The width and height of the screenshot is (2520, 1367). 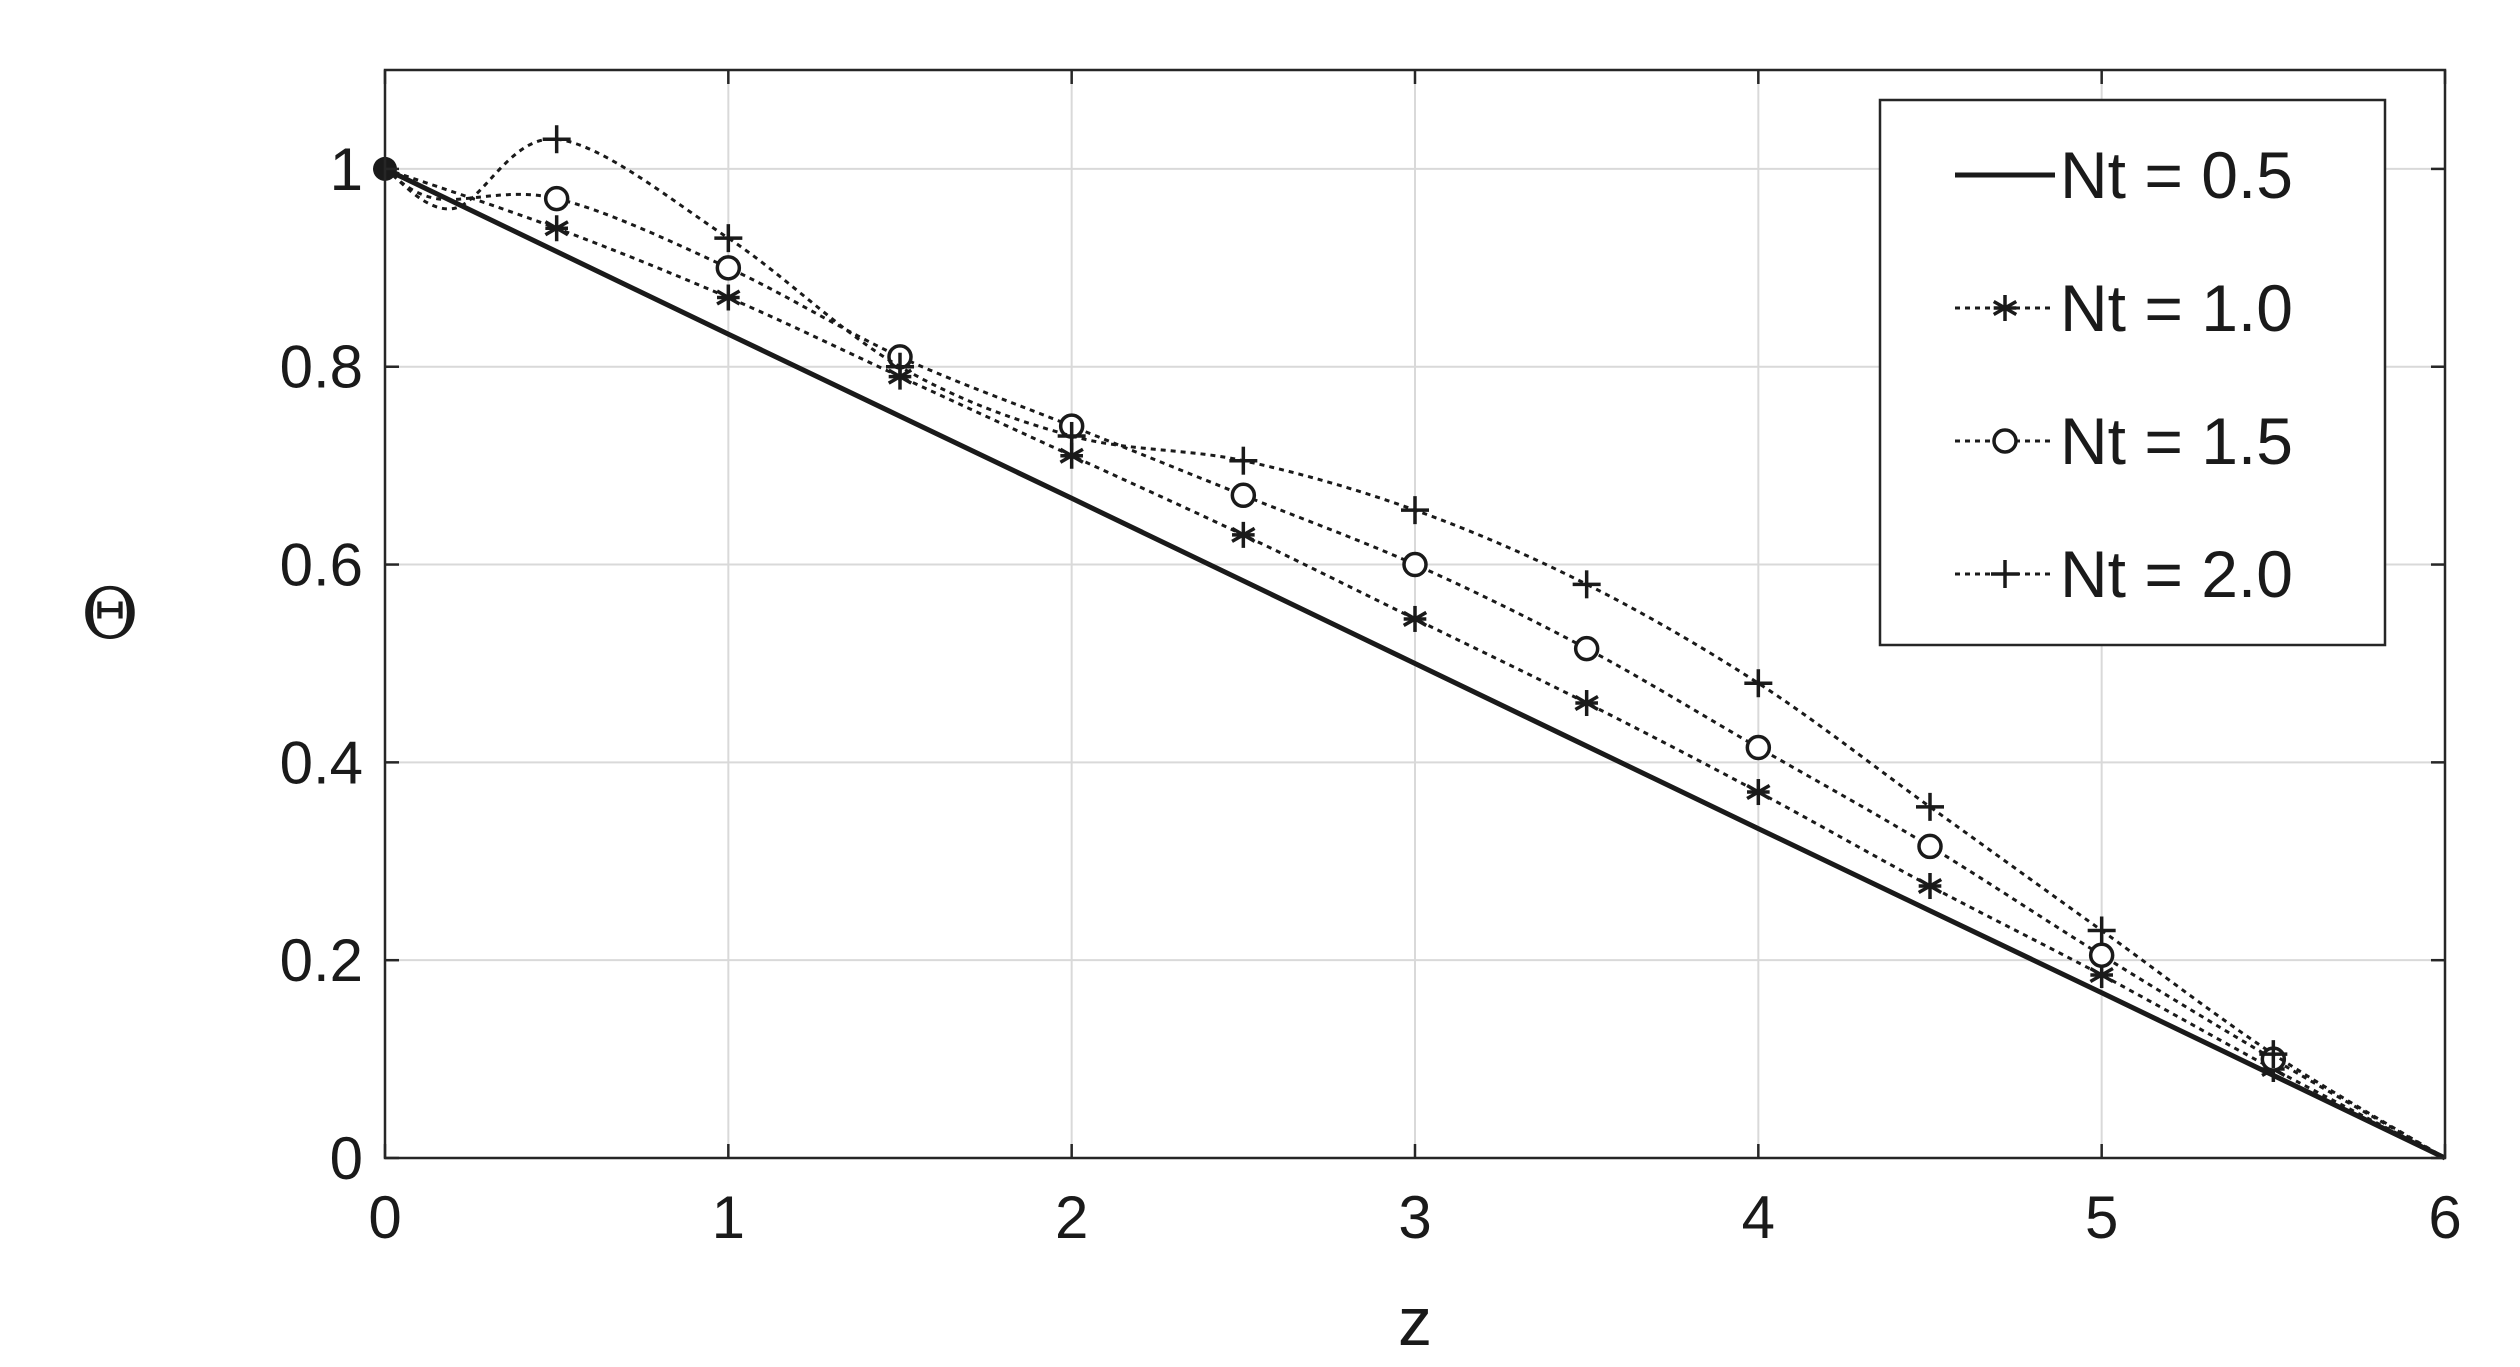 What do you see at coordinates (109, 614) in the screenshot?
I see `y-axis-label: Θ` at bounding box center [109, 614].